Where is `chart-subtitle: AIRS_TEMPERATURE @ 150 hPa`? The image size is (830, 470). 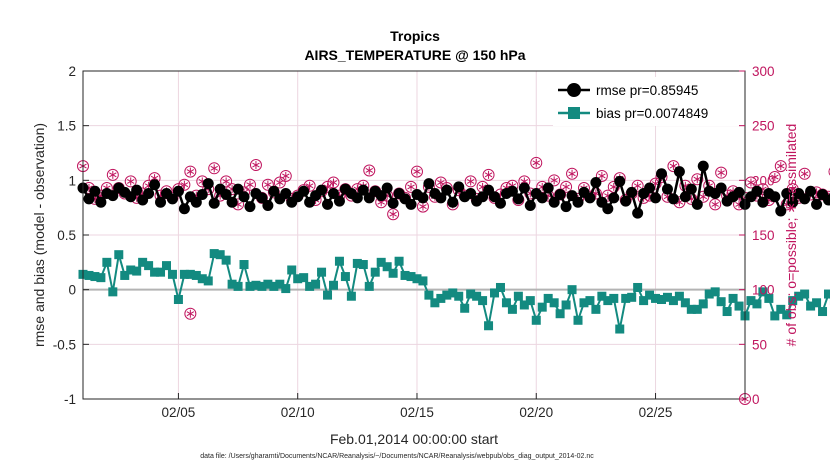 chart-subtitle: AIRS_TEMPERATURE @ 150 hPa is located at coordinates (414, 55).